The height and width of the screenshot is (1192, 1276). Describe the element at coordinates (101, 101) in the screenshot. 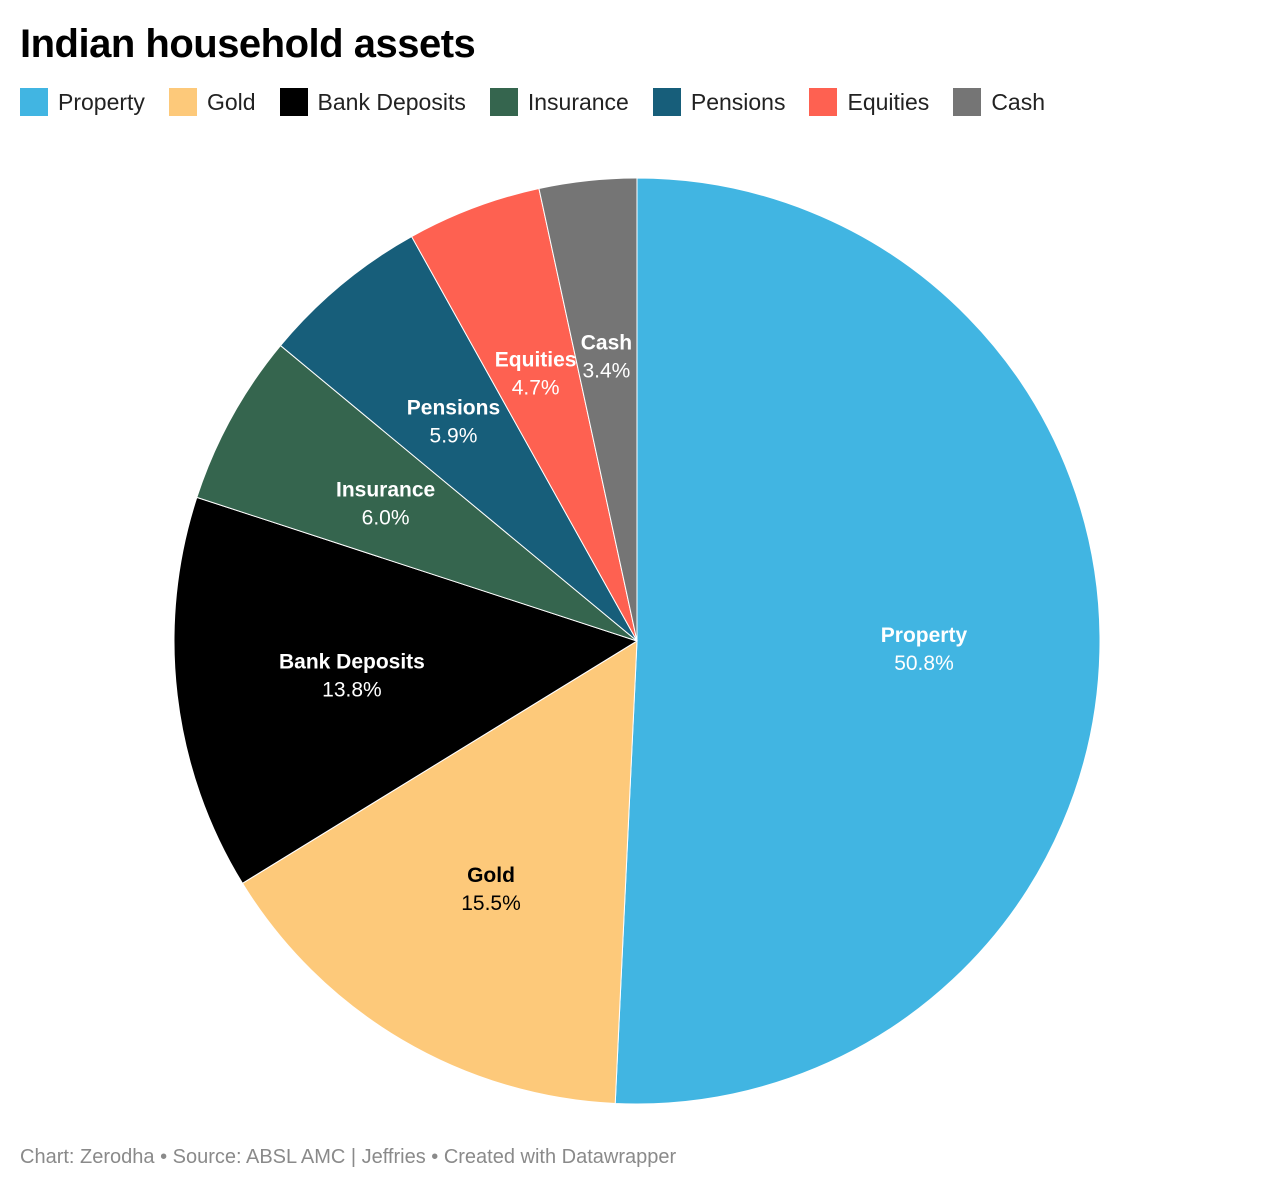

I see `legend-label-property: Property` at that location.